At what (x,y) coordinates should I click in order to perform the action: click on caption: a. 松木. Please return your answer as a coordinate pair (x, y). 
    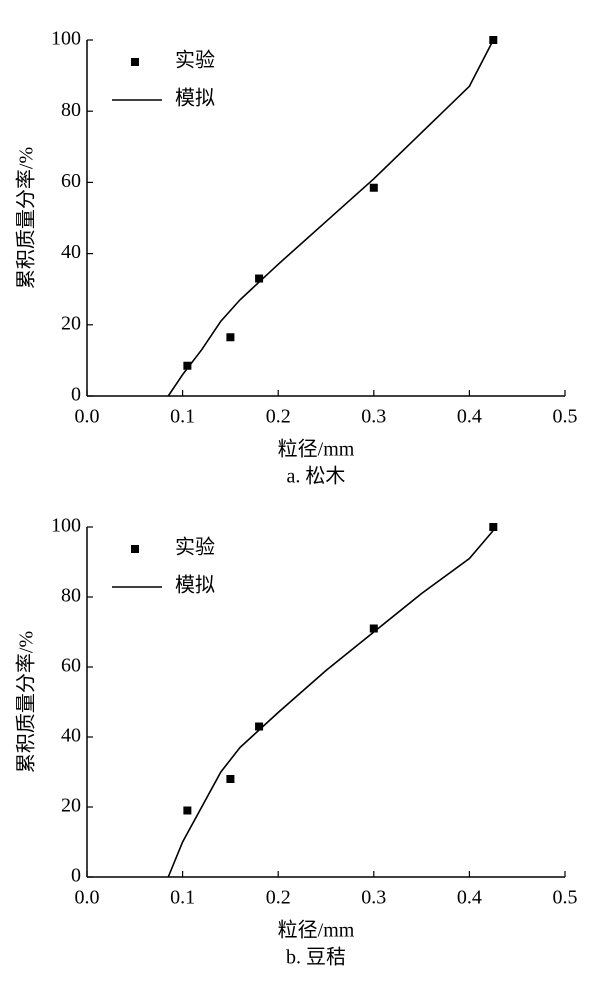
    Looking at the image, I should click on (316, 476).